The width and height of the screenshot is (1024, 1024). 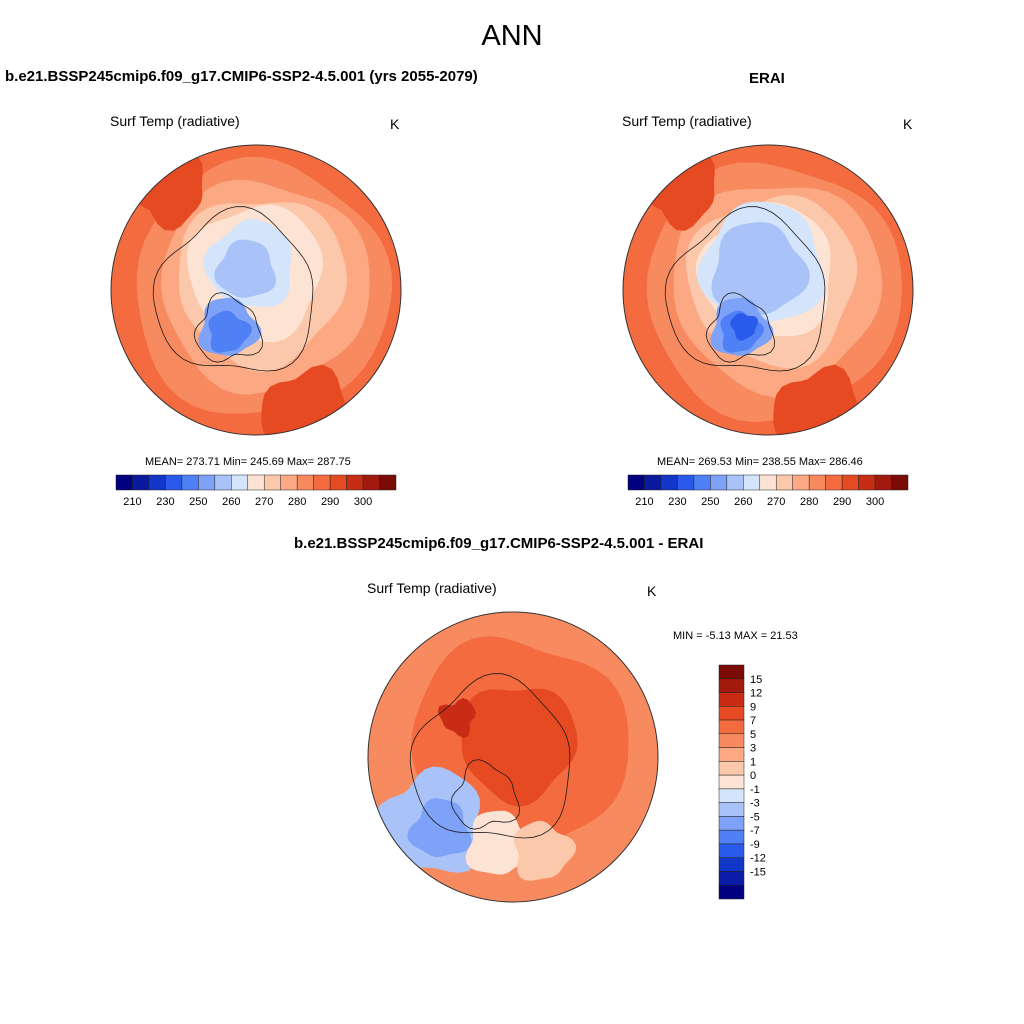 What do you see at coordinates (767, 78) in the screenshot?
I see `panel-2-title: ERAI` at bounding box center [767, 78].